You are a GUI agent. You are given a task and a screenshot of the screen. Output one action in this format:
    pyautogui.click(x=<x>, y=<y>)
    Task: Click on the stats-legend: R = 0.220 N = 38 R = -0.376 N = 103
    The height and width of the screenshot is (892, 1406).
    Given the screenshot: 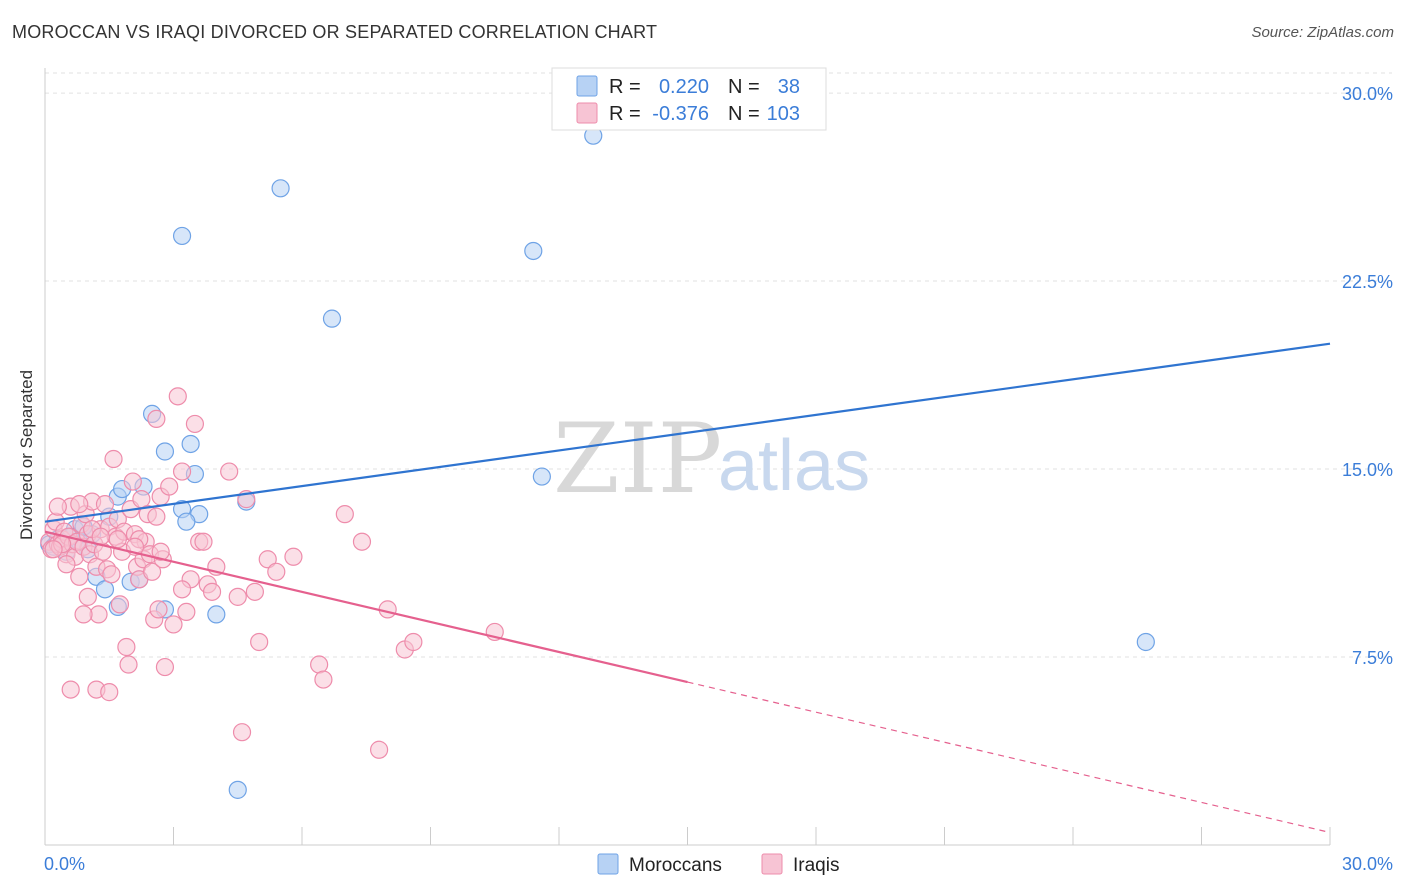 What is the action you would take?
    pyautogui.click(x=689, y=99)
    